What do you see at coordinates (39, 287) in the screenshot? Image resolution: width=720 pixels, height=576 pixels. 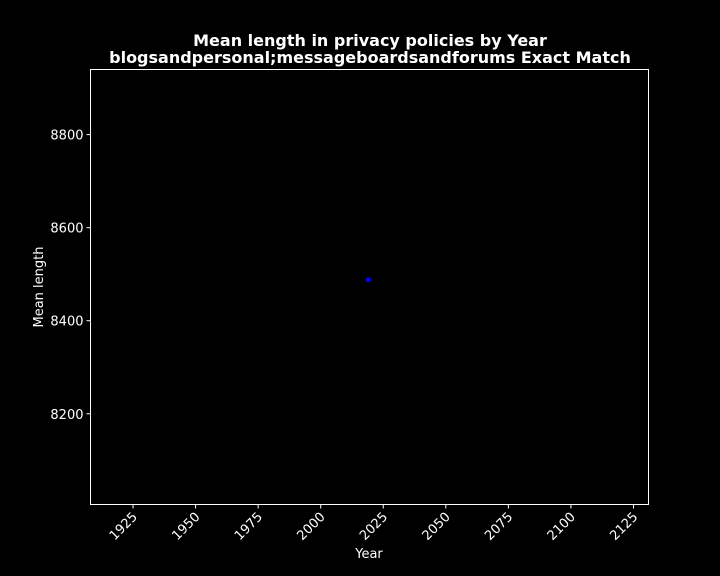 I see `y-axis-label: Mean length` at bounding box center [39, 287].